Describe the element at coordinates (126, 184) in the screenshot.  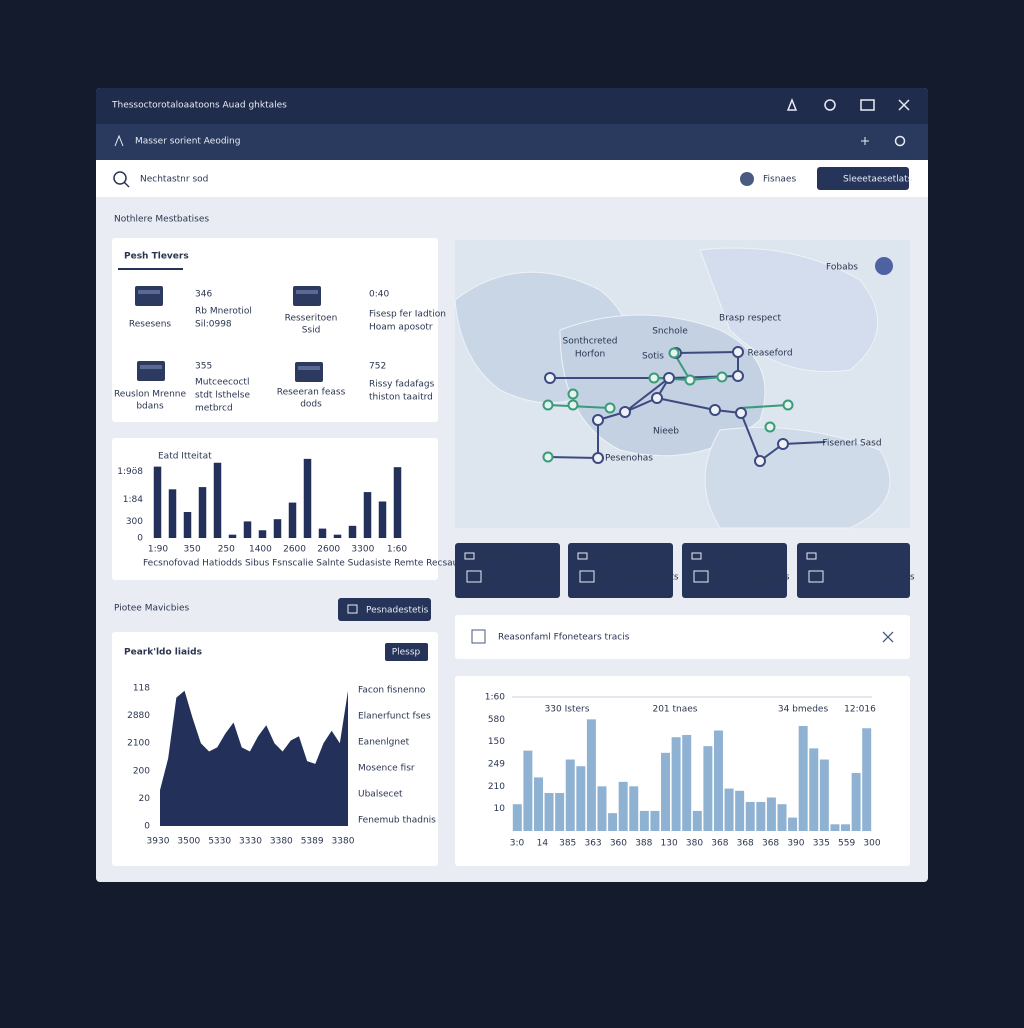
I see `search-icon-handle` at that location.